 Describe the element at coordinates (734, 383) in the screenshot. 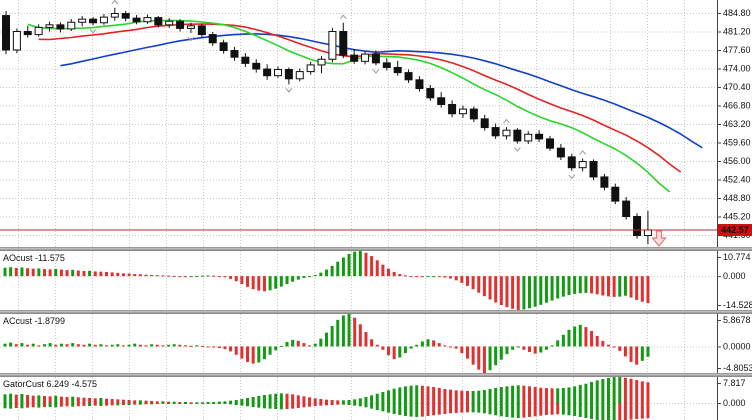

I see `axis-tick-label: 7.817` at that location.